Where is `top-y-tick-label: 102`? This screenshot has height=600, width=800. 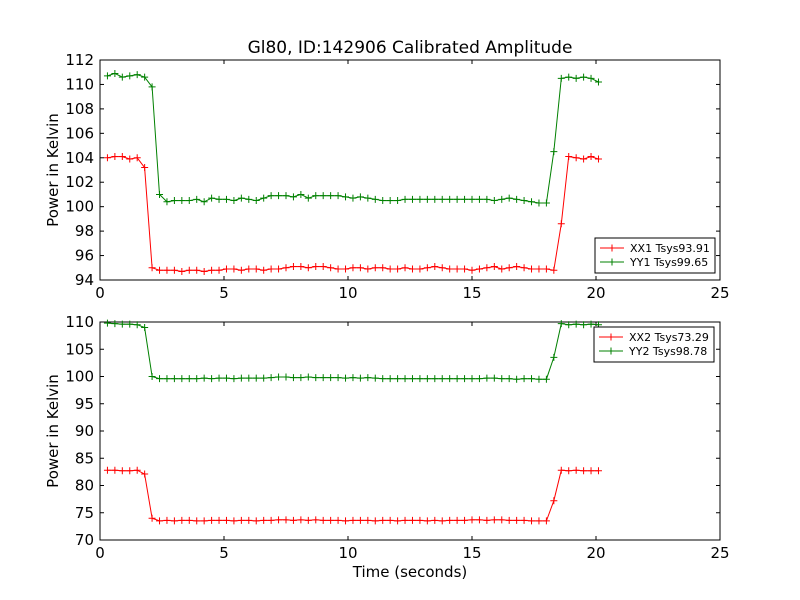
top-y-tick-label: 102 is located at coordinates (79, 182).